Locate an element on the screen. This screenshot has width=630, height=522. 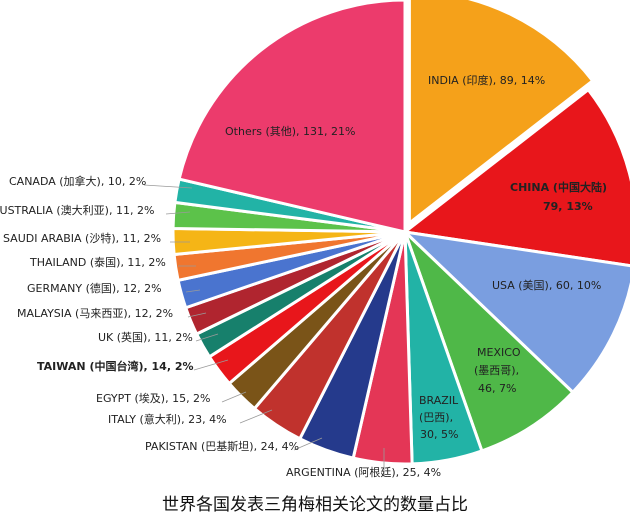
label-china-line-1: CHINA (中国大陆) is located at coordinates (558, 187).